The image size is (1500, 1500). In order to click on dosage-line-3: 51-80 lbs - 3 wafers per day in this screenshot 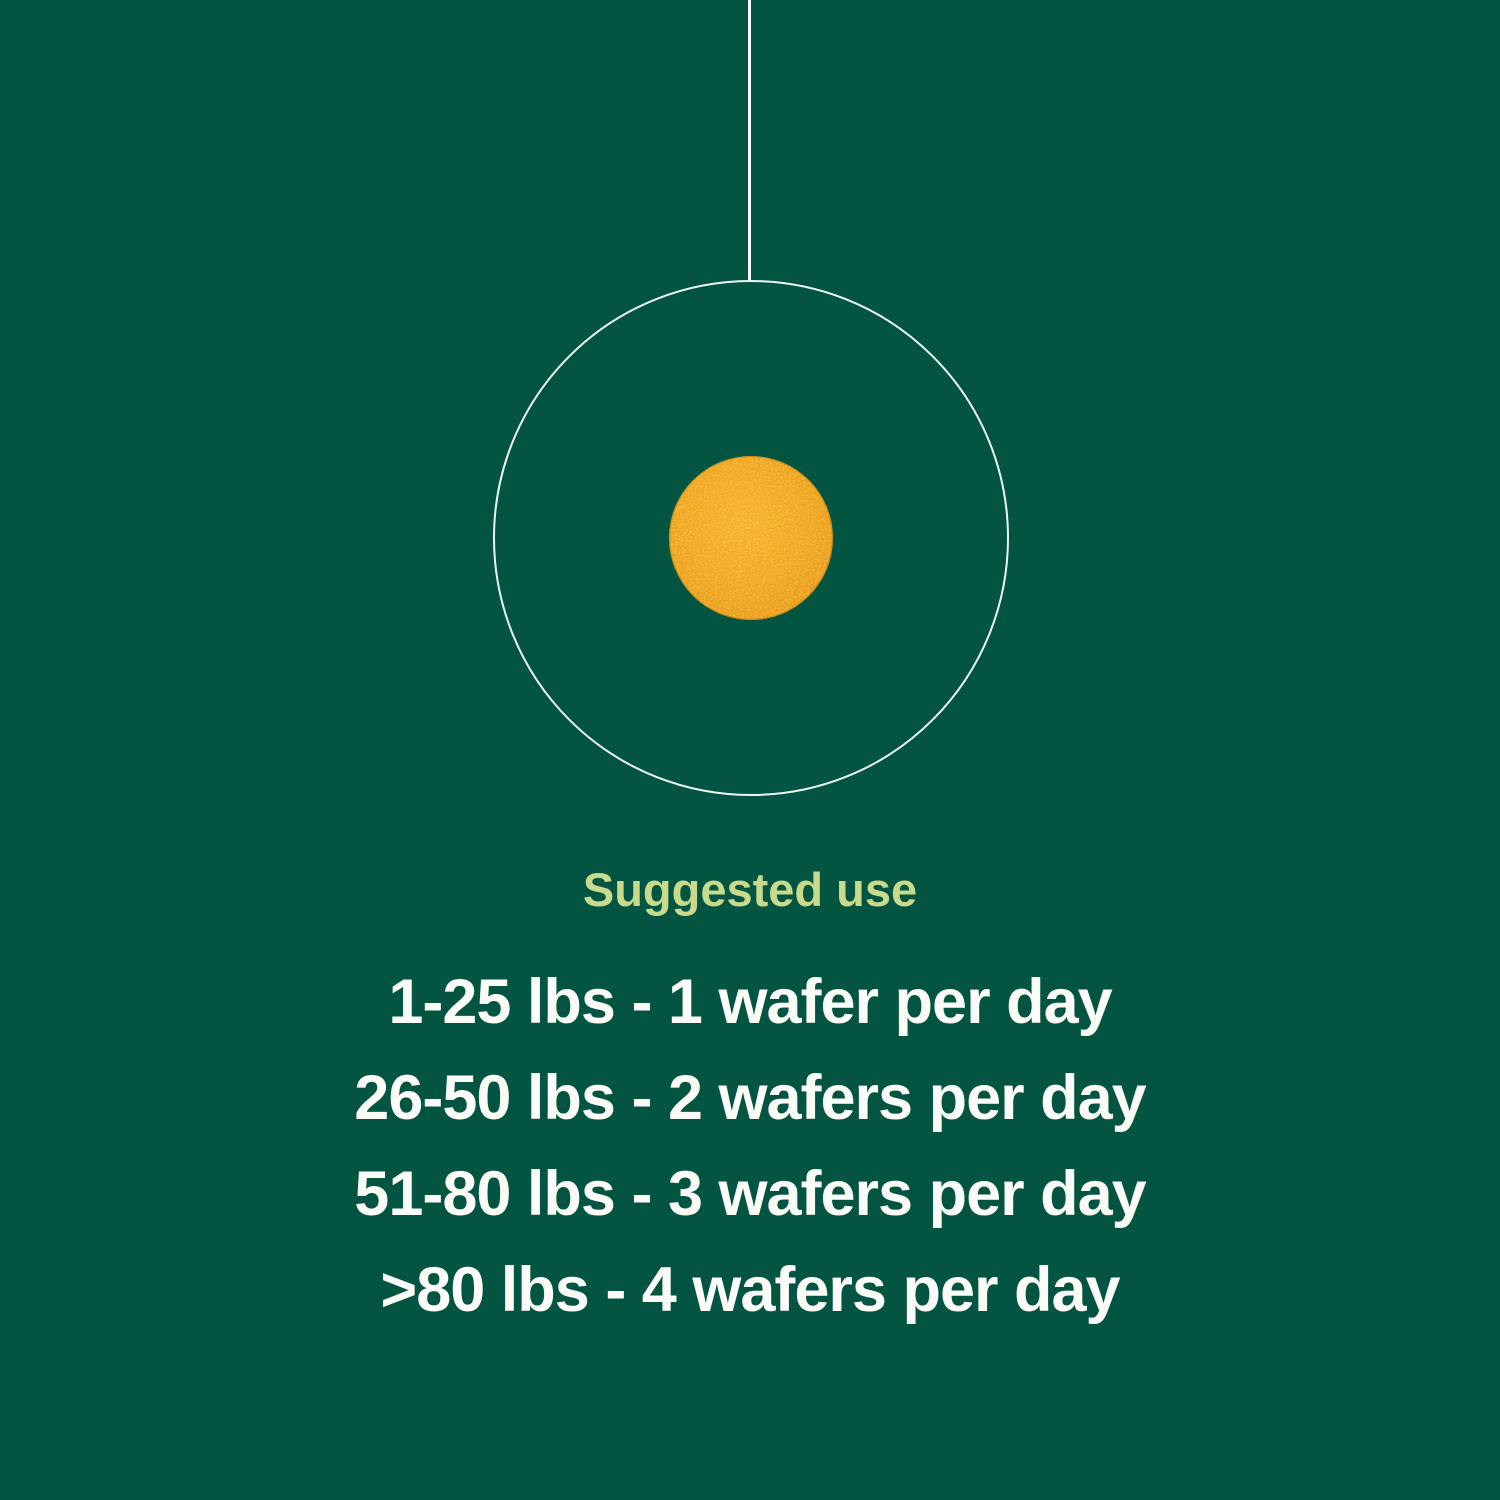, I will do `click(750, 1194)`.